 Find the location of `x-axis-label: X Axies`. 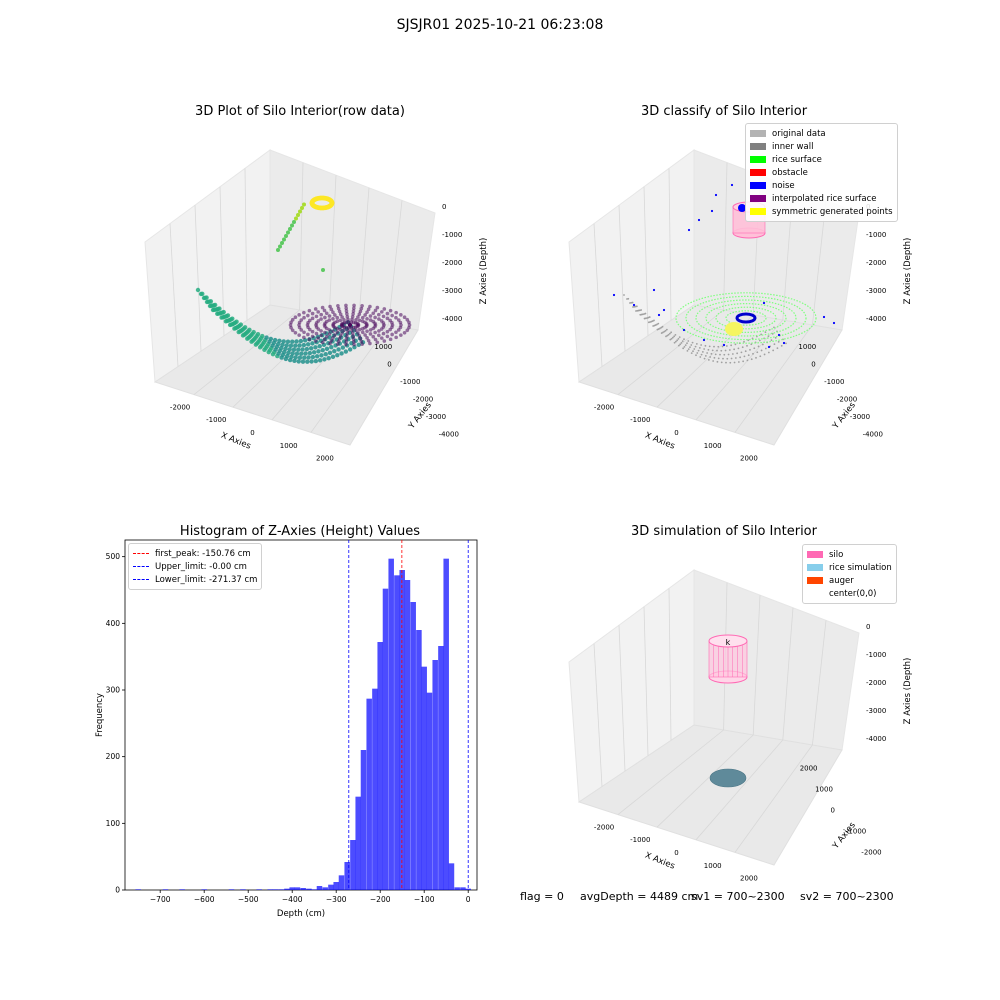

x-axis-label: X Axies is located at coordinates (659, 861).